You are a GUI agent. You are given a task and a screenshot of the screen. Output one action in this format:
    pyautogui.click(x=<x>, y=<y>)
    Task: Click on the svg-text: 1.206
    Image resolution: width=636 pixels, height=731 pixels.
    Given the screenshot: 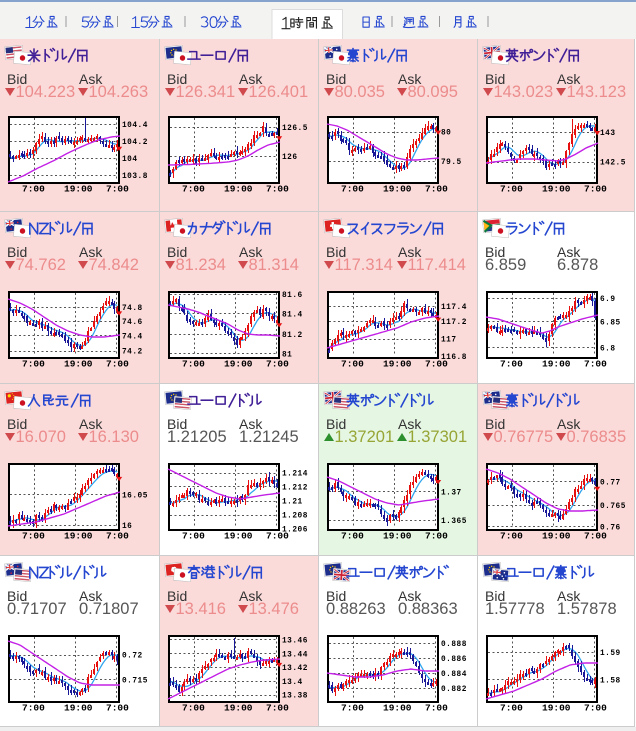 What is the action you would take?
    pyautogui.click(x=295, y=530)
    